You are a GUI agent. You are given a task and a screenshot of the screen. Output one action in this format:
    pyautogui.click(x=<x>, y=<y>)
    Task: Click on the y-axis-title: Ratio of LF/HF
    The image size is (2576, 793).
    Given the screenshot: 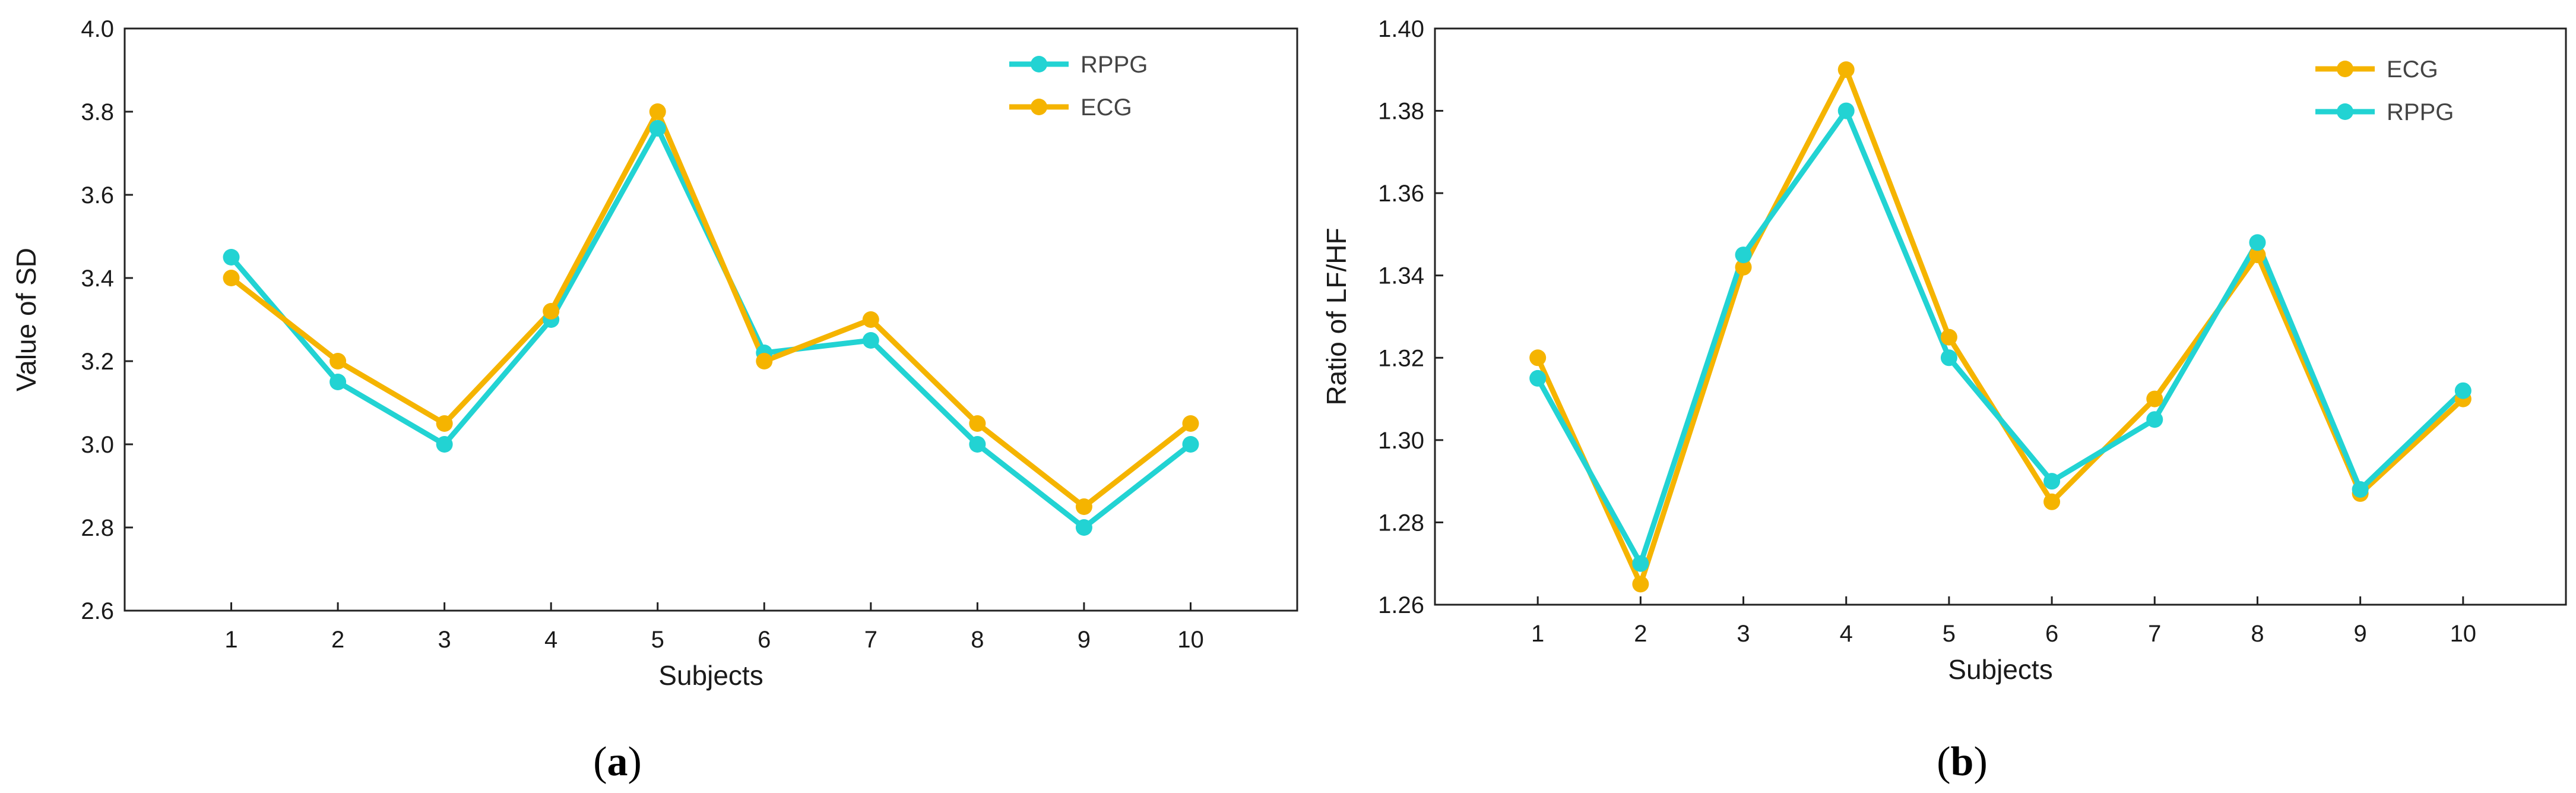 What is the action you would take?
    pyautogui.click(x=1337, y=316)
    